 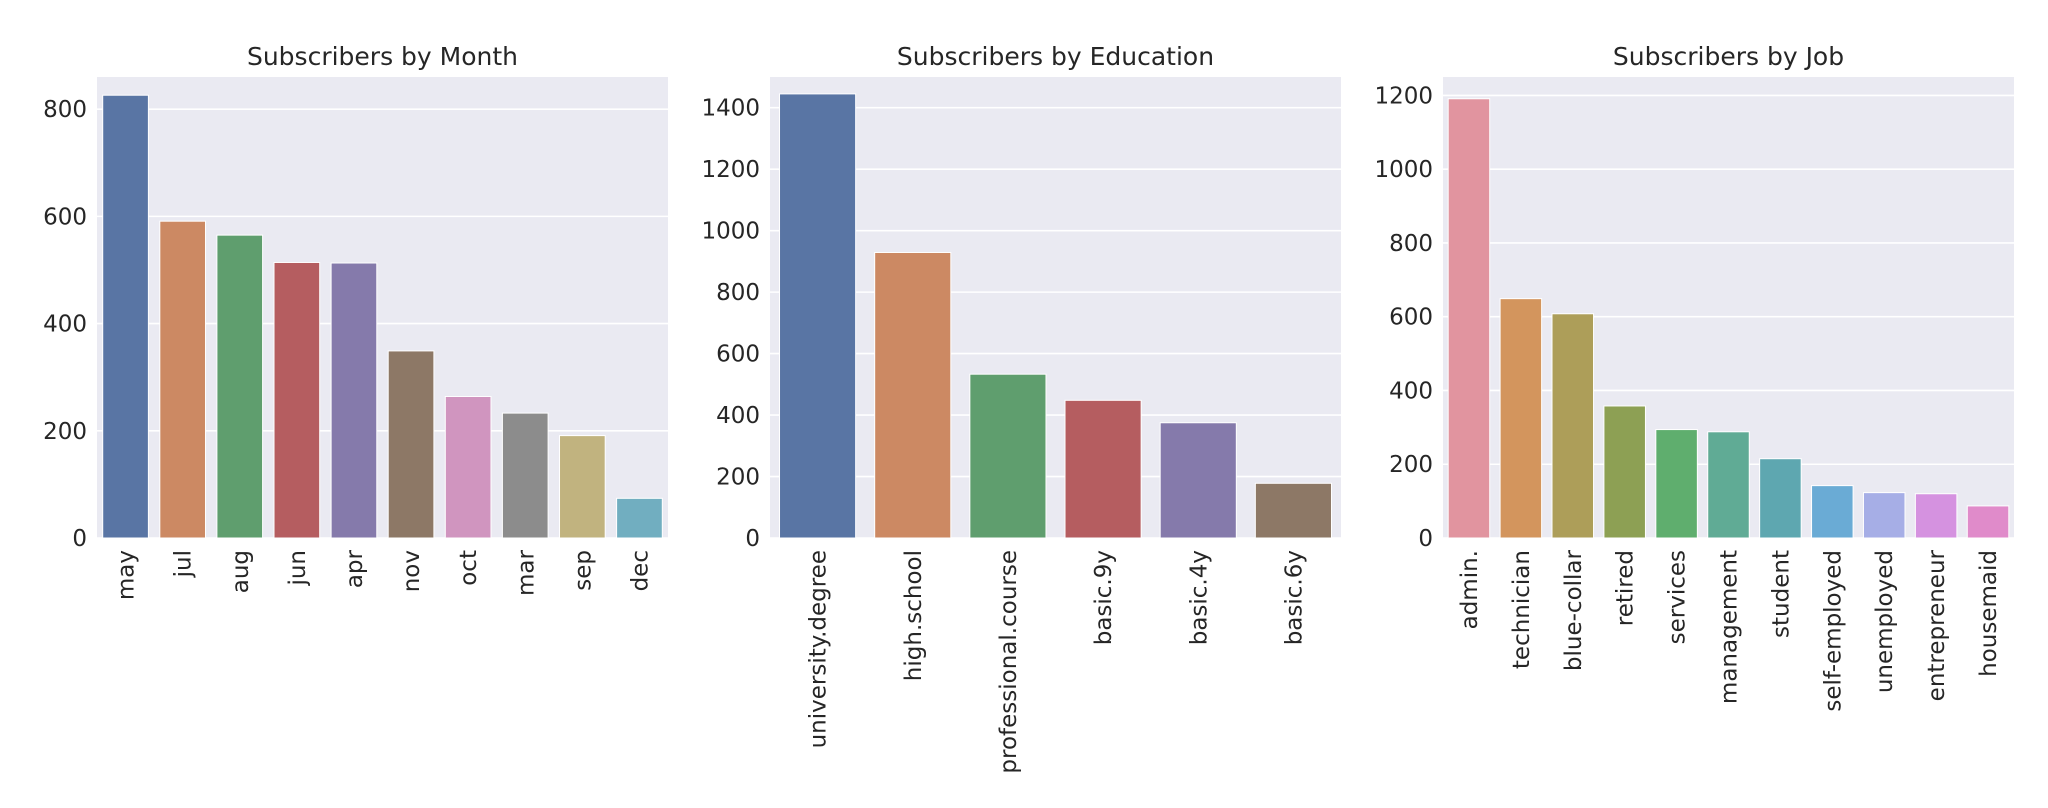 I want to click on x-tick-label: aug, so click(x=241, y=571).